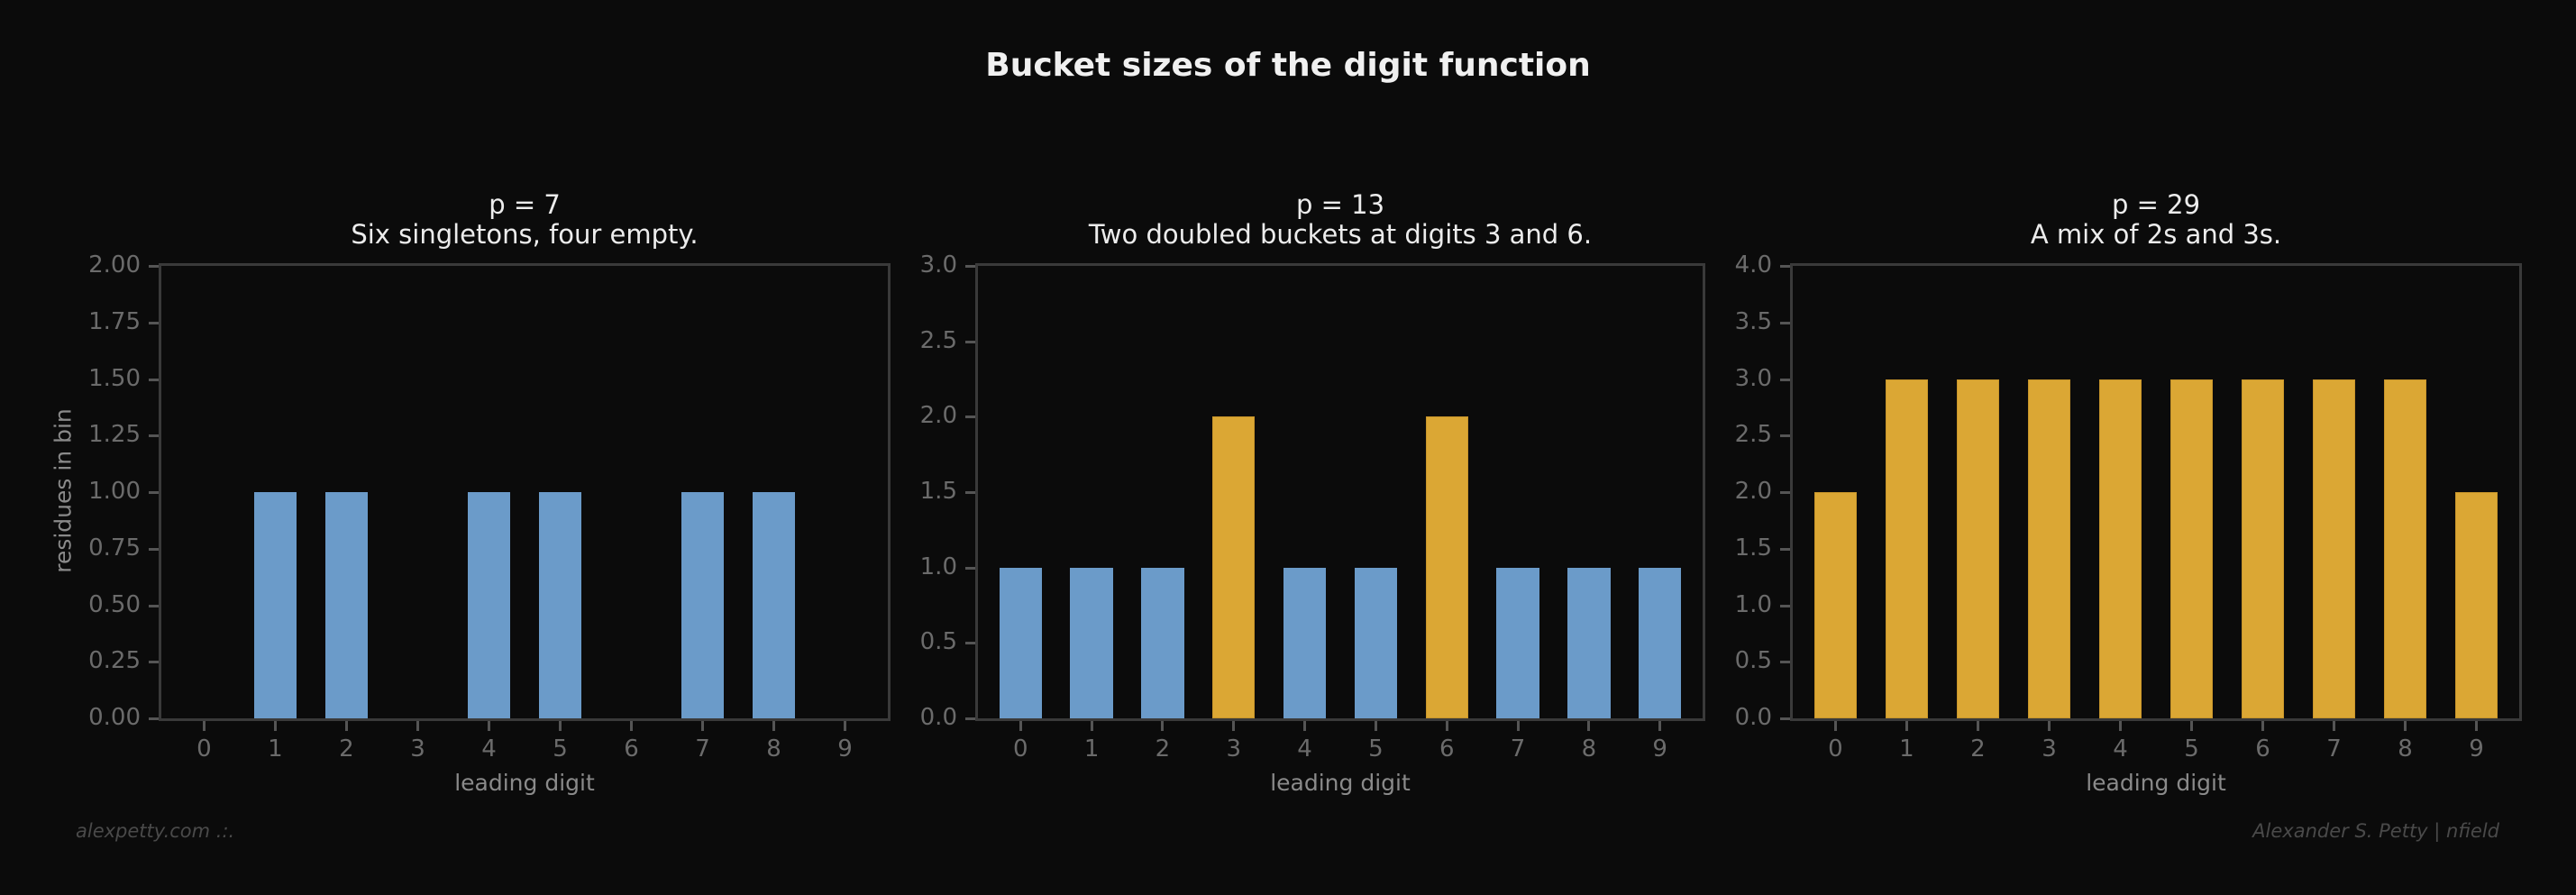 Image resolution: width=2576 pixels, height=895 pixels. Describe the element at coordinates (2156, 204) in the screenshot. I see `panel-title: p = 29` at that location.